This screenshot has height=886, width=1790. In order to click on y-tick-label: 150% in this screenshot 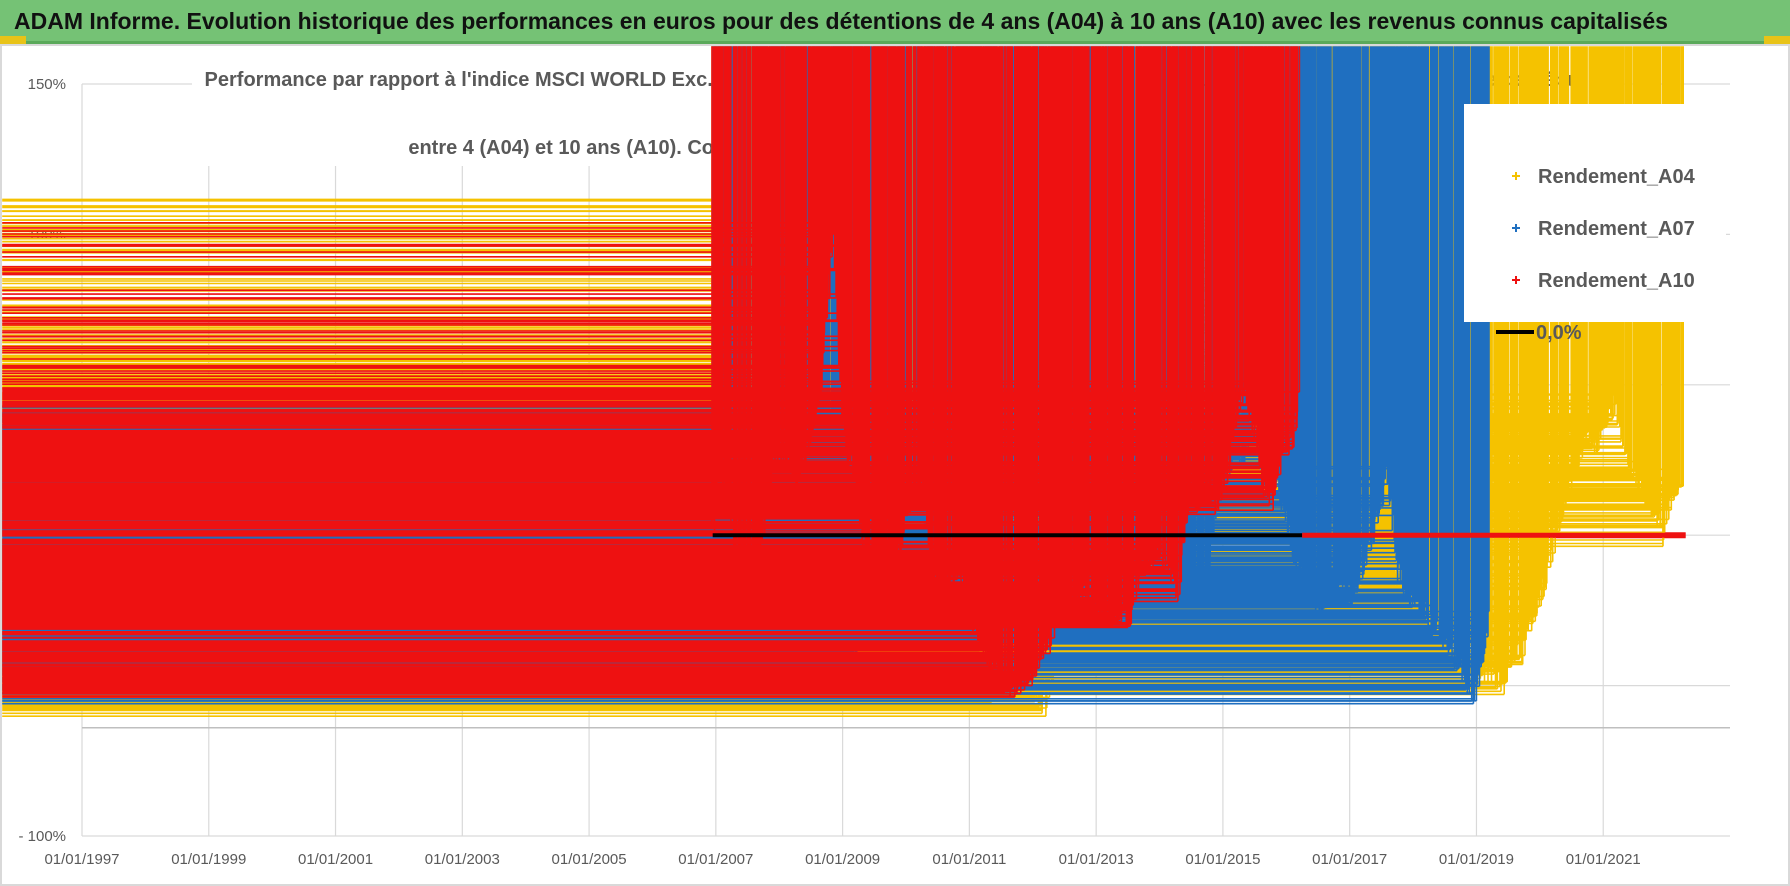, I will do `click(47, 84)`.